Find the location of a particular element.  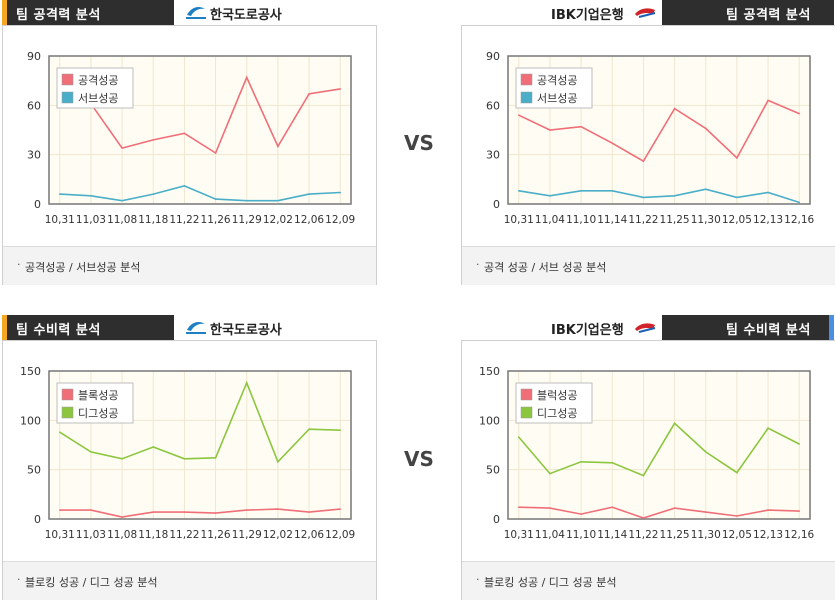

x-tick-label: 11,08 is located at coordinates (122, 535).